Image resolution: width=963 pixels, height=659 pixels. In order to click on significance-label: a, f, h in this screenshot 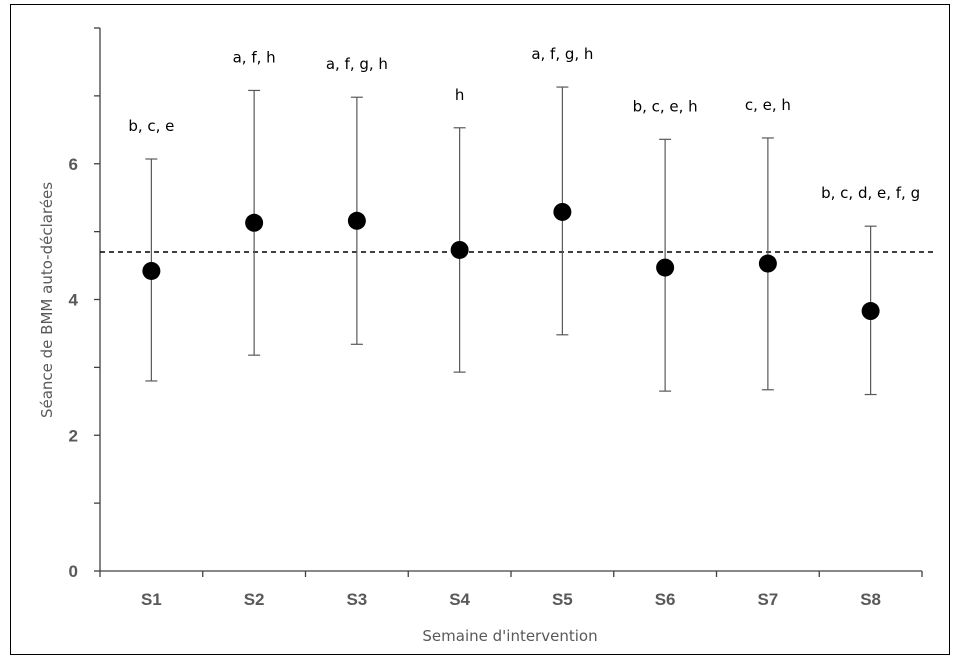, I will do `click(254, 57)`.